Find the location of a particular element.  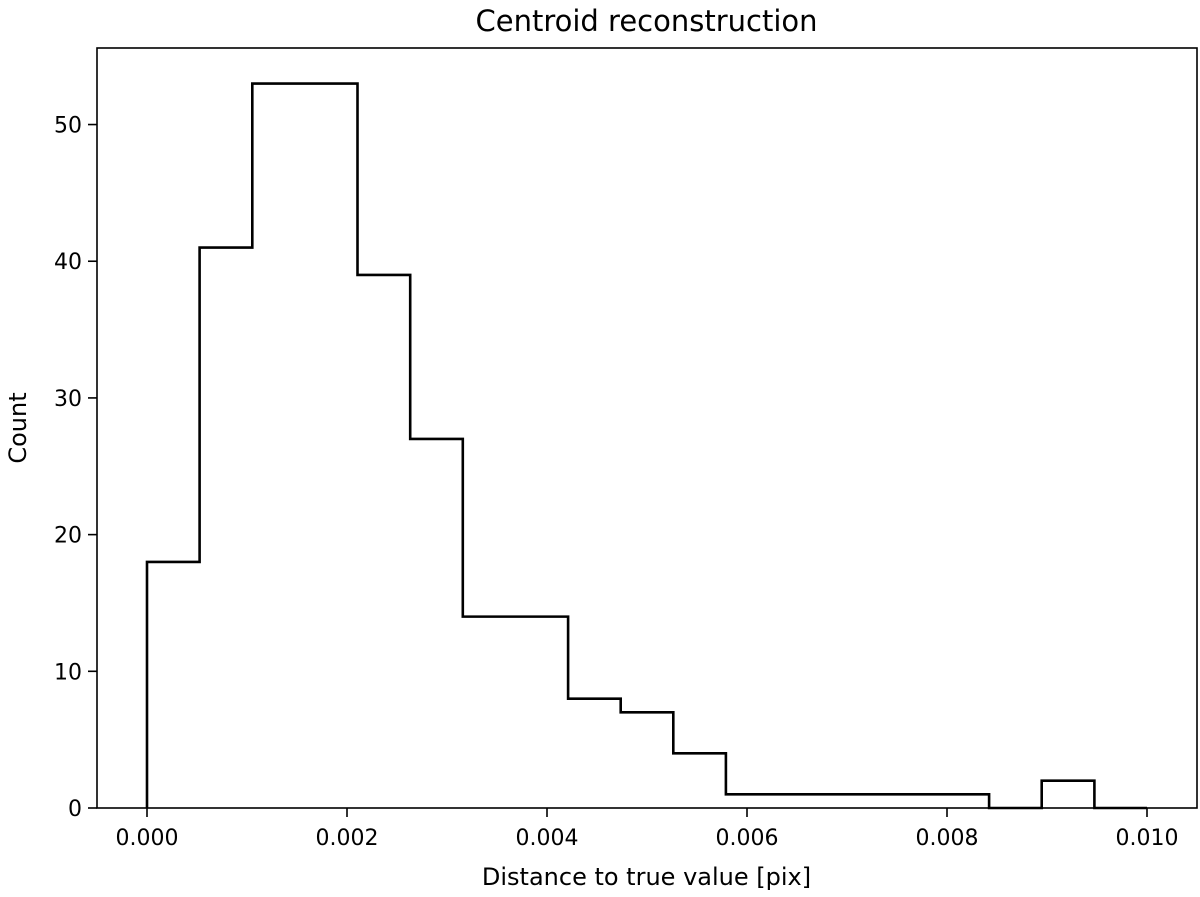

x-tick-label: 0.000 is located at coordinates (147, 838).